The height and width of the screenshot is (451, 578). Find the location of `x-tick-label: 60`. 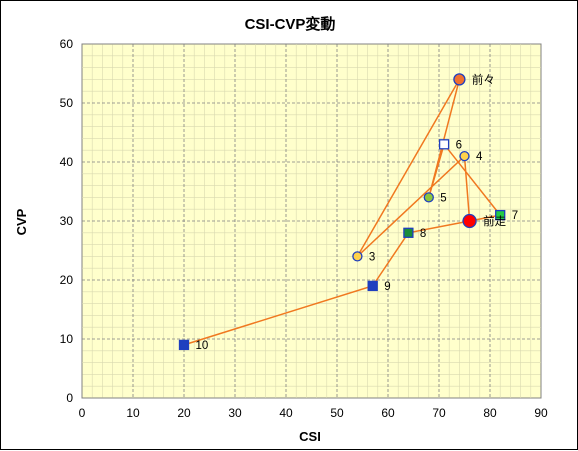

x-tick-label: 60 is located at coordinates (388, 413).